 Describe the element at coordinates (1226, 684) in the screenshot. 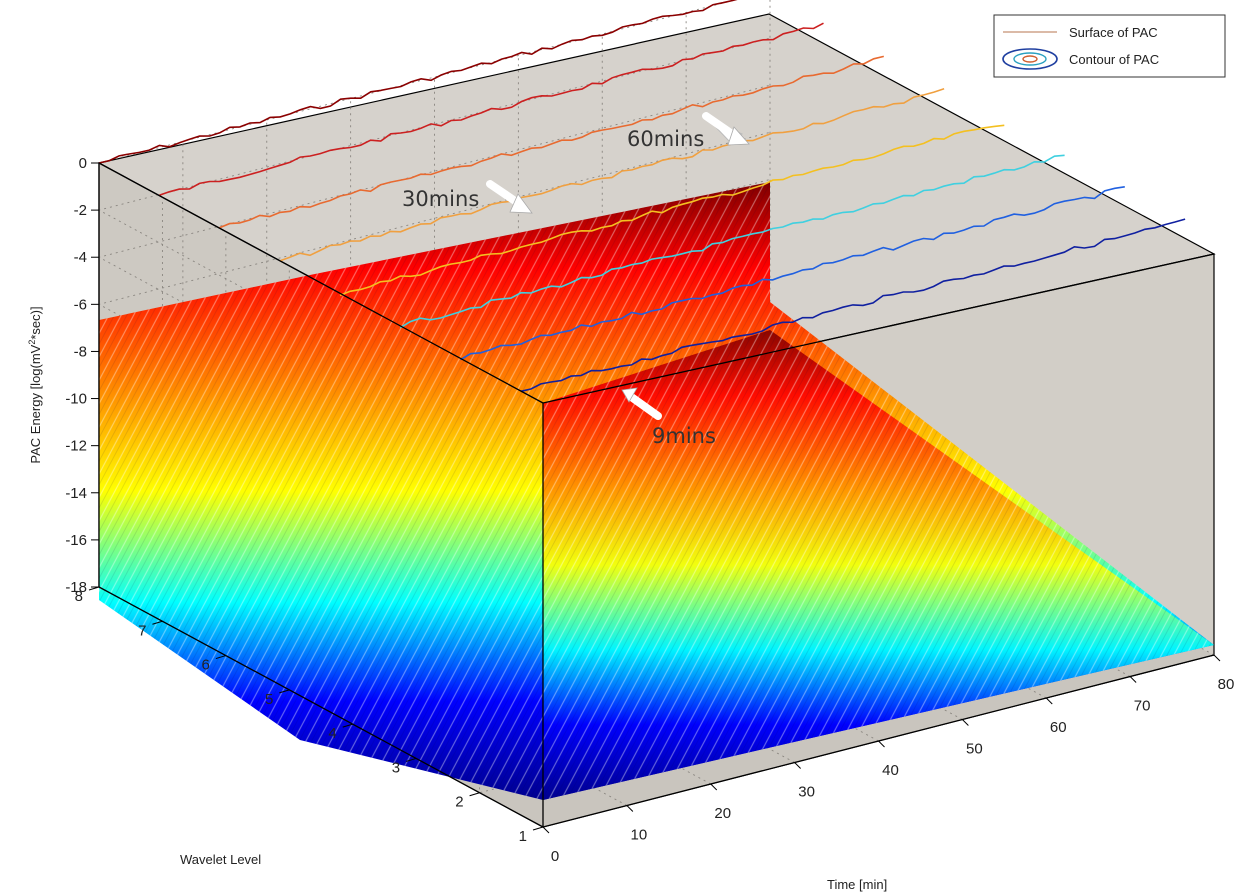

I see `x-tick-label: 80` at that location.